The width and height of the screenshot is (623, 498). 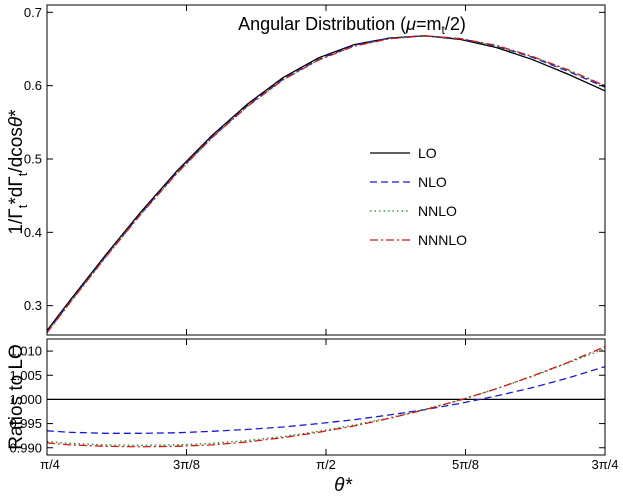 I want to click on legend-label-lo: LO, so click(x=427, y=153).